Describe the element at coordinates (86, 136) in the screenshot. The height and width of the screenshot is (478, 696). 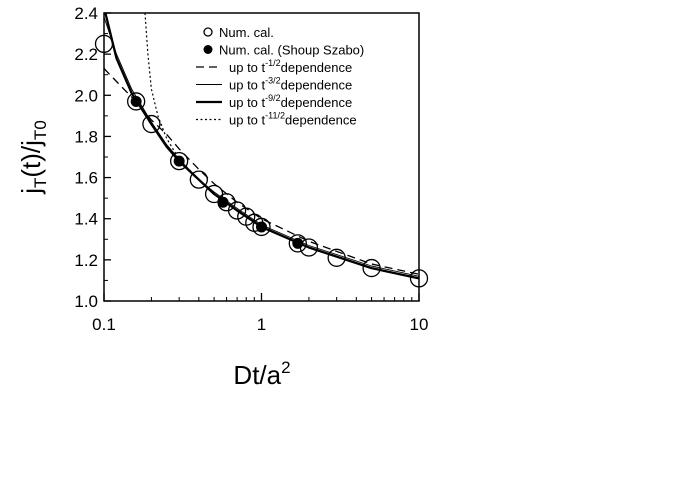
I see `y-tick-label-1-8: 1.8` at that location.